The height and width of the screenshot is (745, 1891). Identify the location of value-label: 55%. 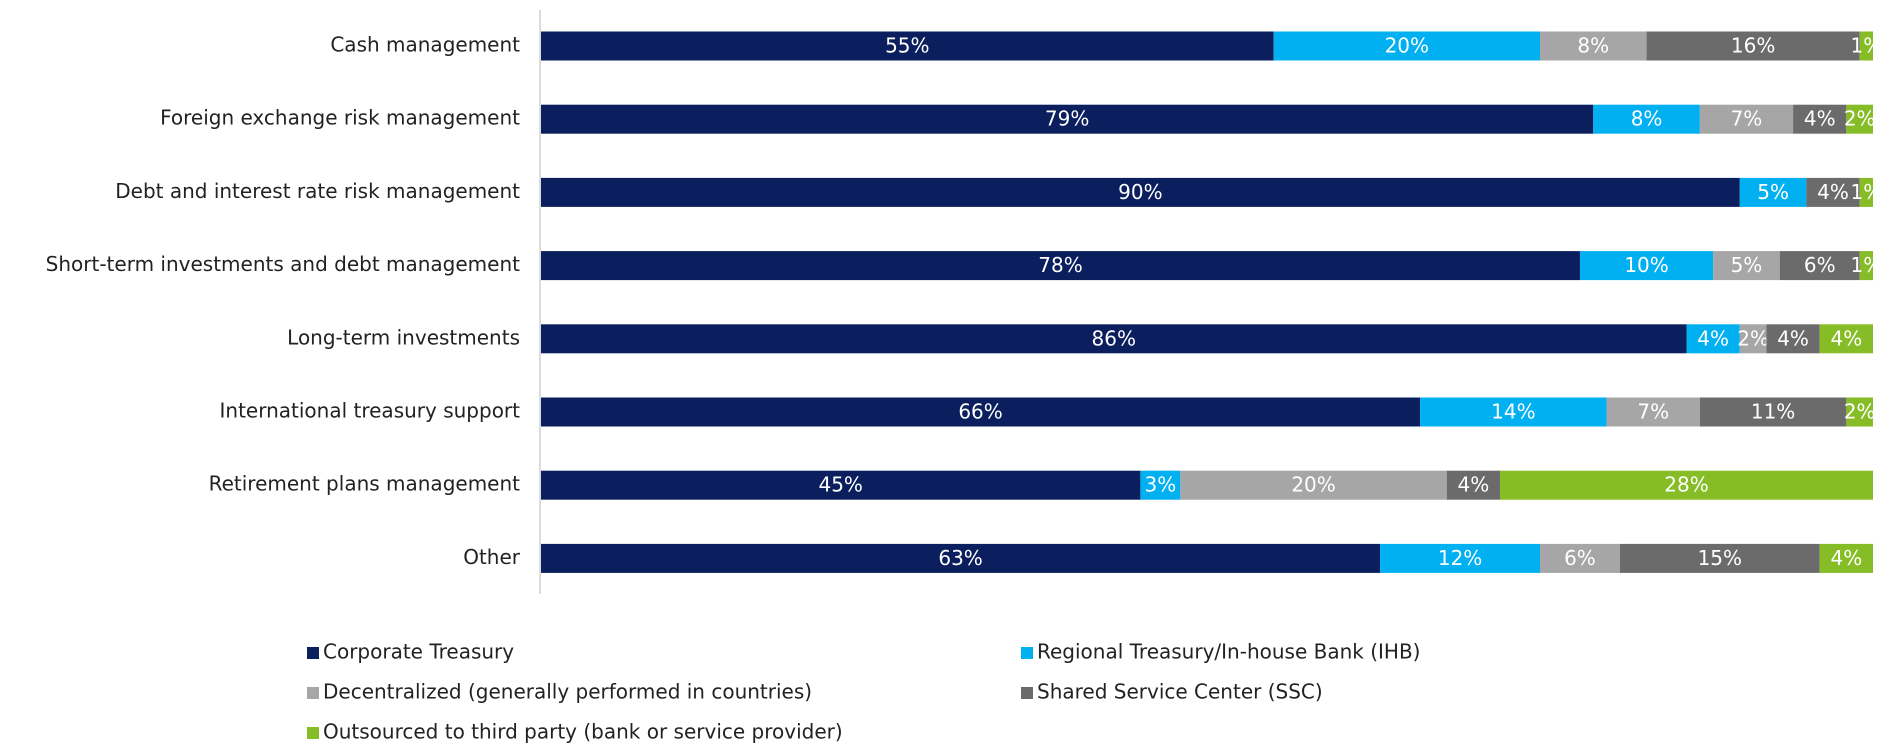
(907, 46).